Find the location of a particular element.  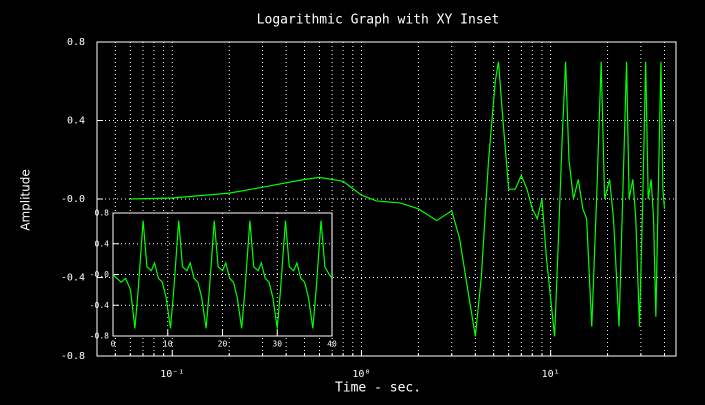

x-tick-label: 10⁻¹ is located at coordinates (172, 374).